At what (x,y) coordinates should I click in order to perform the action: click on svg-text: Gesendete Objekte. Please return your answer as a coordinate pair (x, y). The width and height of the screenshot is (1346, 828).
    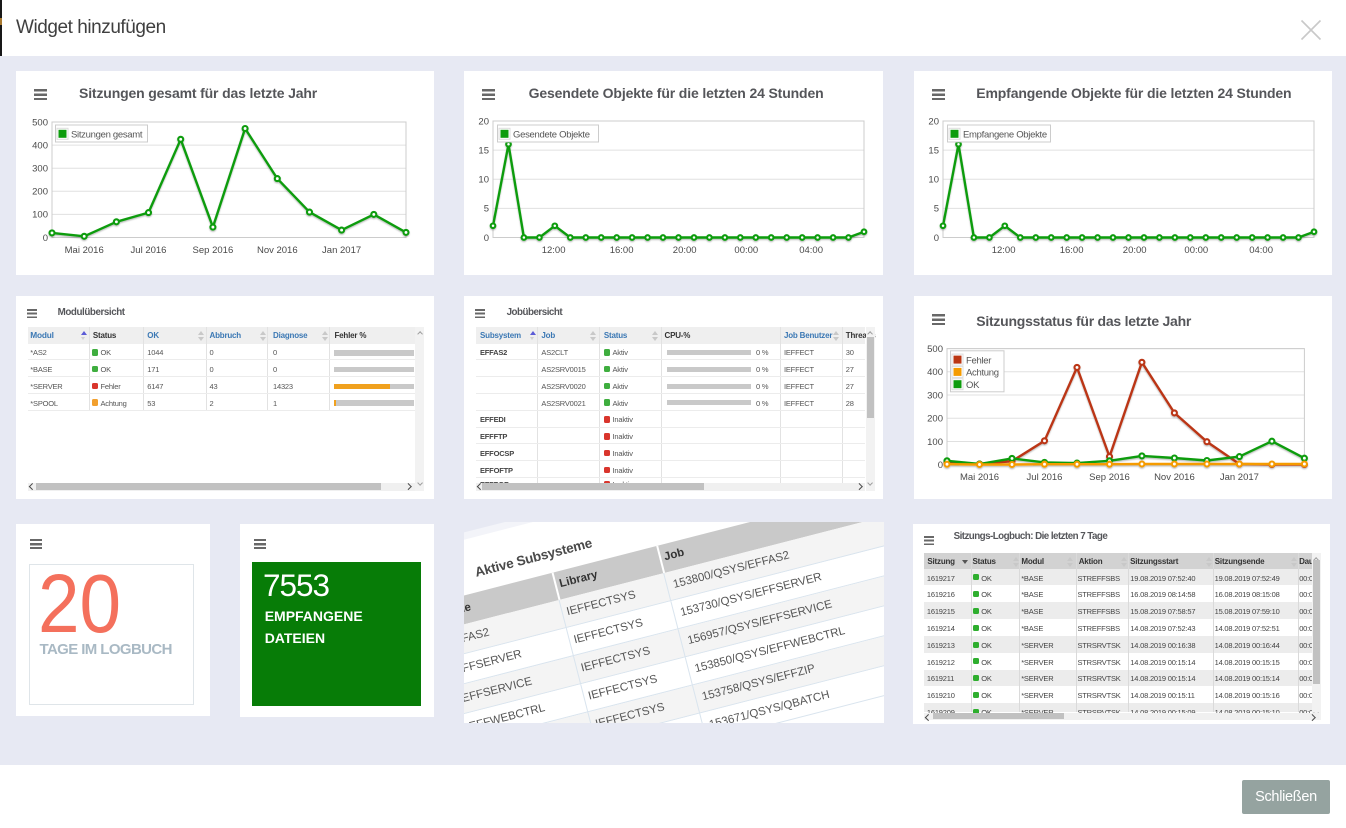
    Looking at the image, I should click on (551, 135).